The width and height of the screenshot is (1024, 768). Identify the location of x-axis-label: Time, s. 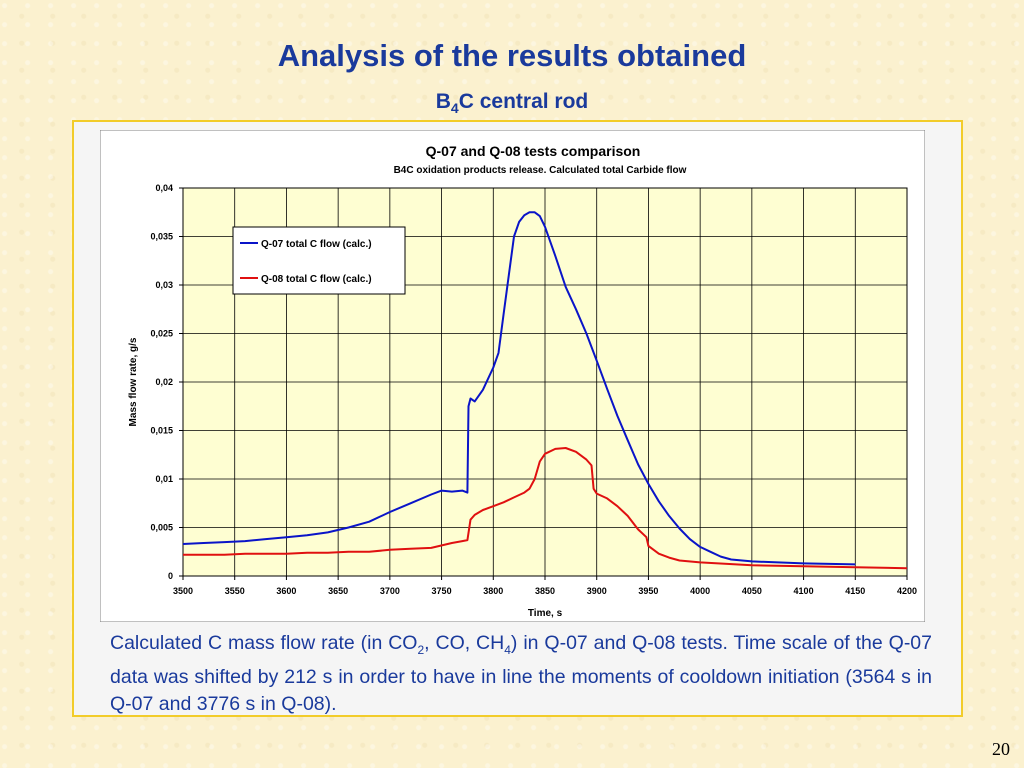
(545, 613).